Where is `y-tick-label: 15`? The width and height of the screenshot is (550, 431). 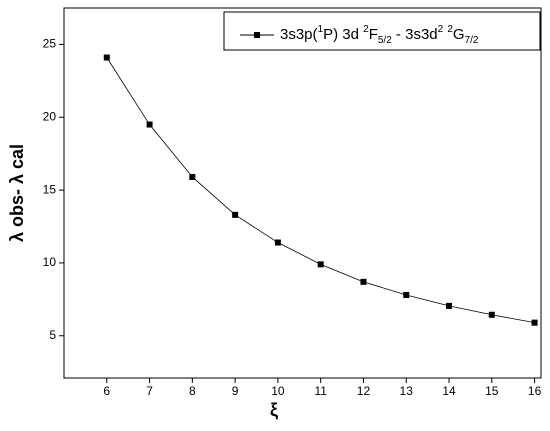 y-tick-label: 15 is located at coordinates (50, 189).